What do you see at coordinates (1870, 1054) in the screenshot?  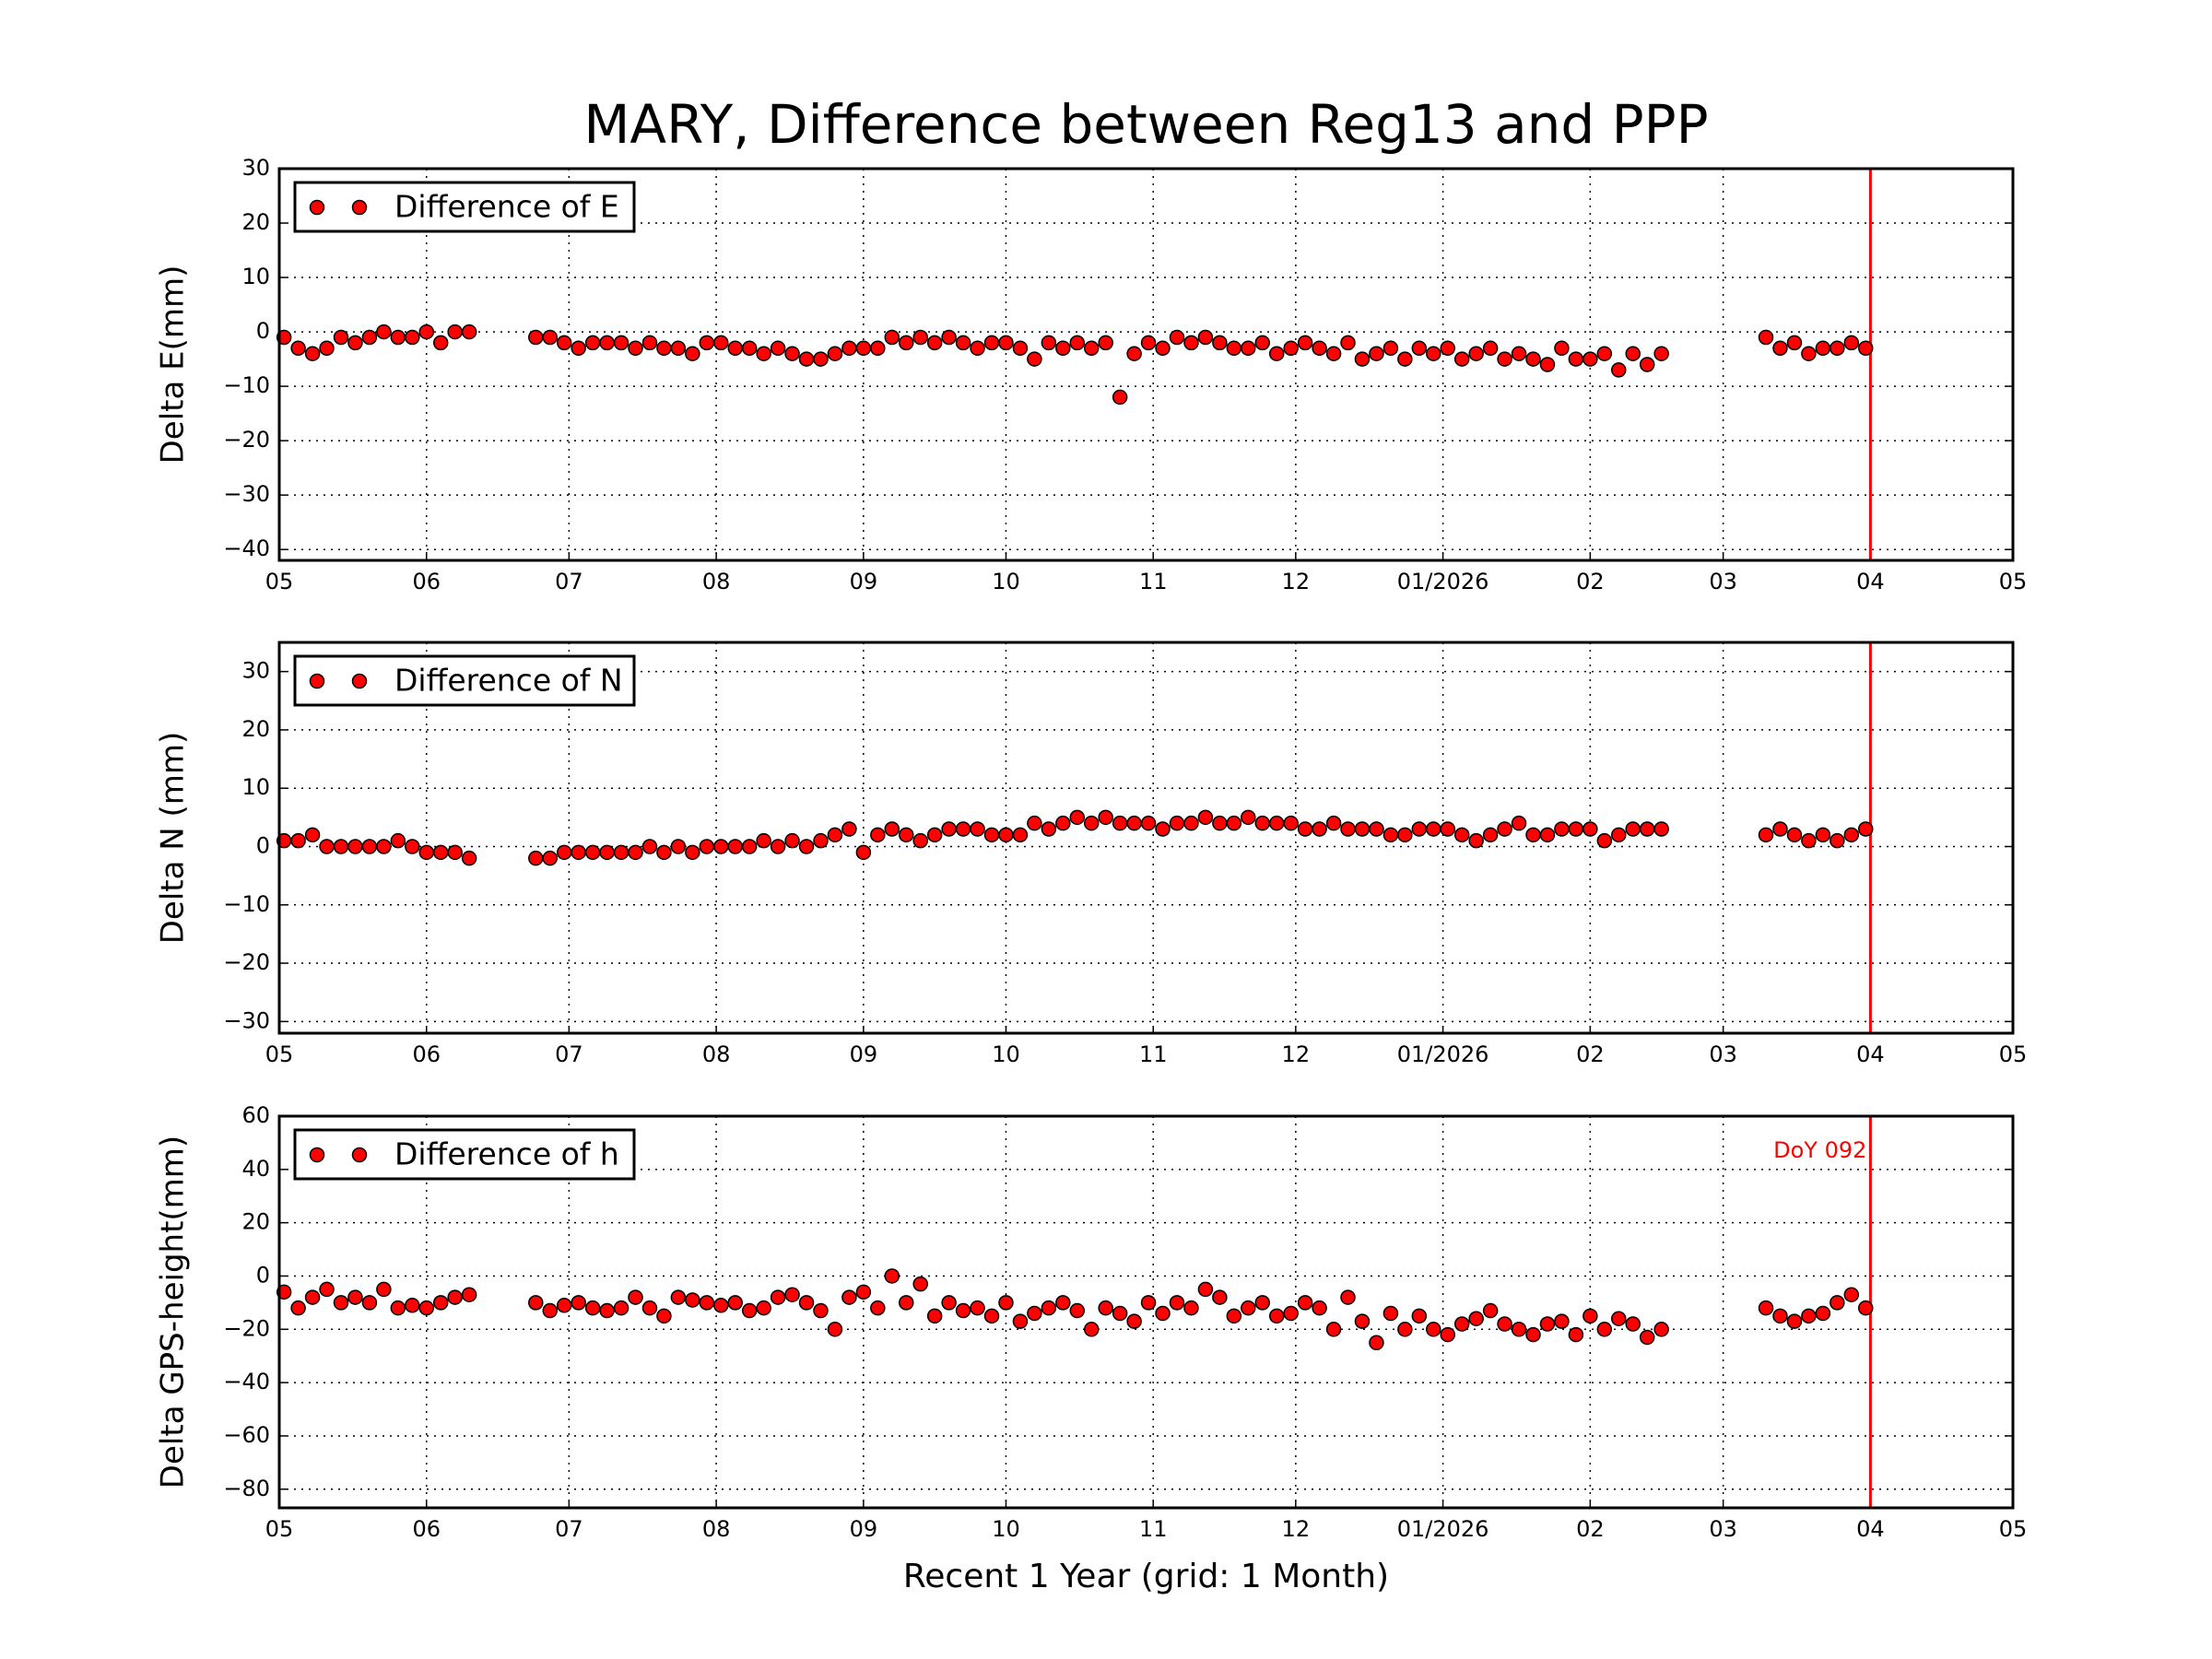 I see `x-tick-label: 04` at bounding box center [1870, 1054].